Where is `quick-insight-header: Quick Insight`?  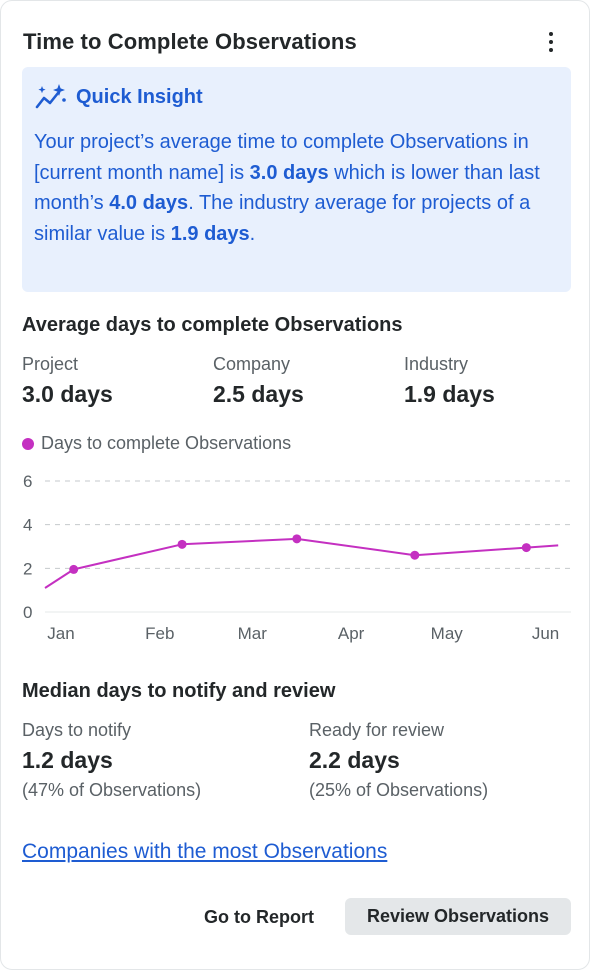
quick-insight-header: Quick Insight is located at coordinates (296, 97).